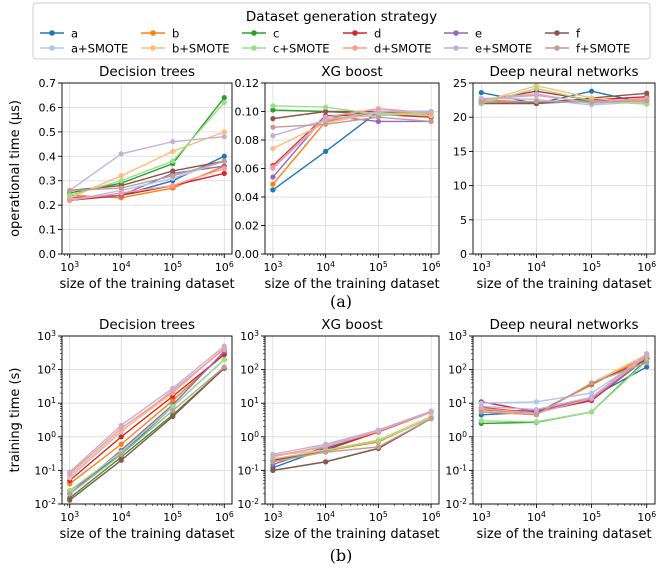 Image resolution: width=671 pixels, height=569 pixels. What do you see at coordinates (84, 49) in the screenshot?
I see `legend-entry: a+SMOTE` at bounding box center [84, 49].